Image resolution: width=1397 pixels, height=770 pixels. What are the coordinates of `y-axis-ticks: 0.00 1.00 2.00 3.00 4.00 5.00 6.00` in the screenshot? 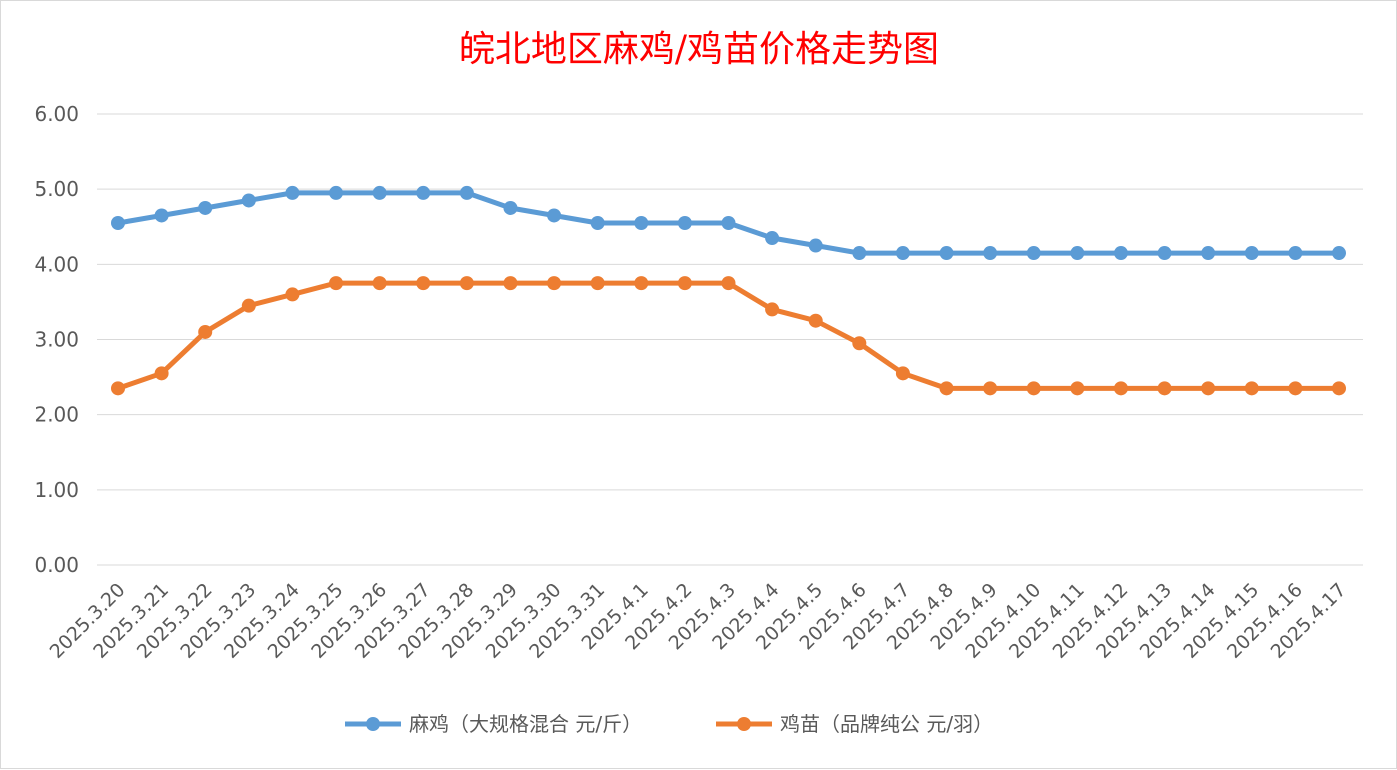 It's located at (56, 339).